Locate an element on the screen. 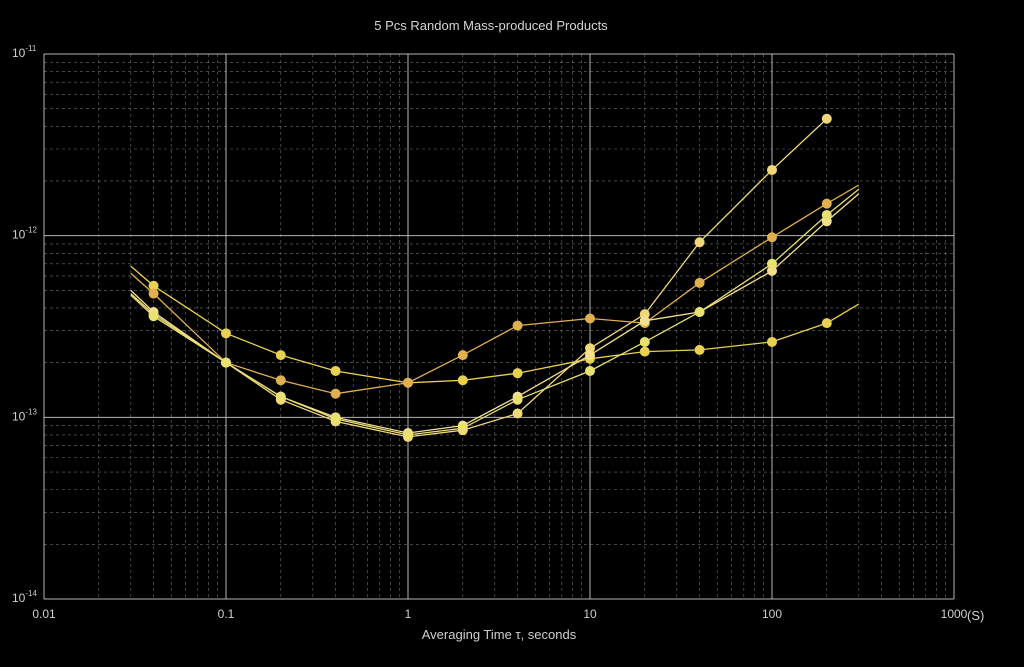 Image resolution: width=1024 pixels, height=667 pixels. x-axis-unit: (S) is located at coordinates (975, 615).